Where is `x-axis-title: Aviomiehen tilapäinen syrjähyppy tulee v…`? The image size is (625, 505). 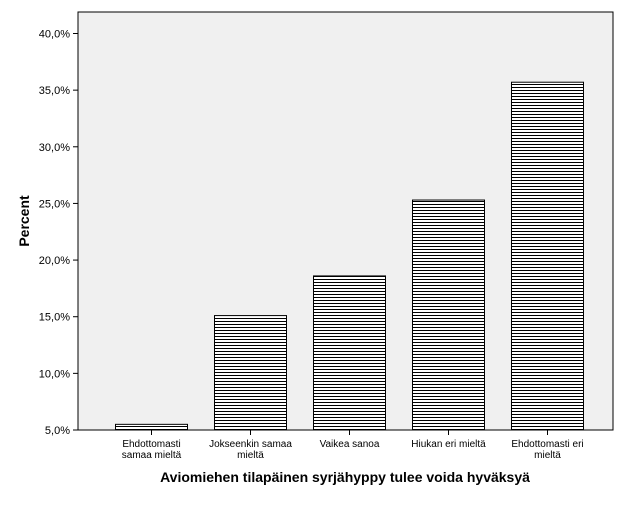 x-axis-title: Aviomiehen tilapäinen syrjähyppy tulee v… is located at coordinates (345, 477).